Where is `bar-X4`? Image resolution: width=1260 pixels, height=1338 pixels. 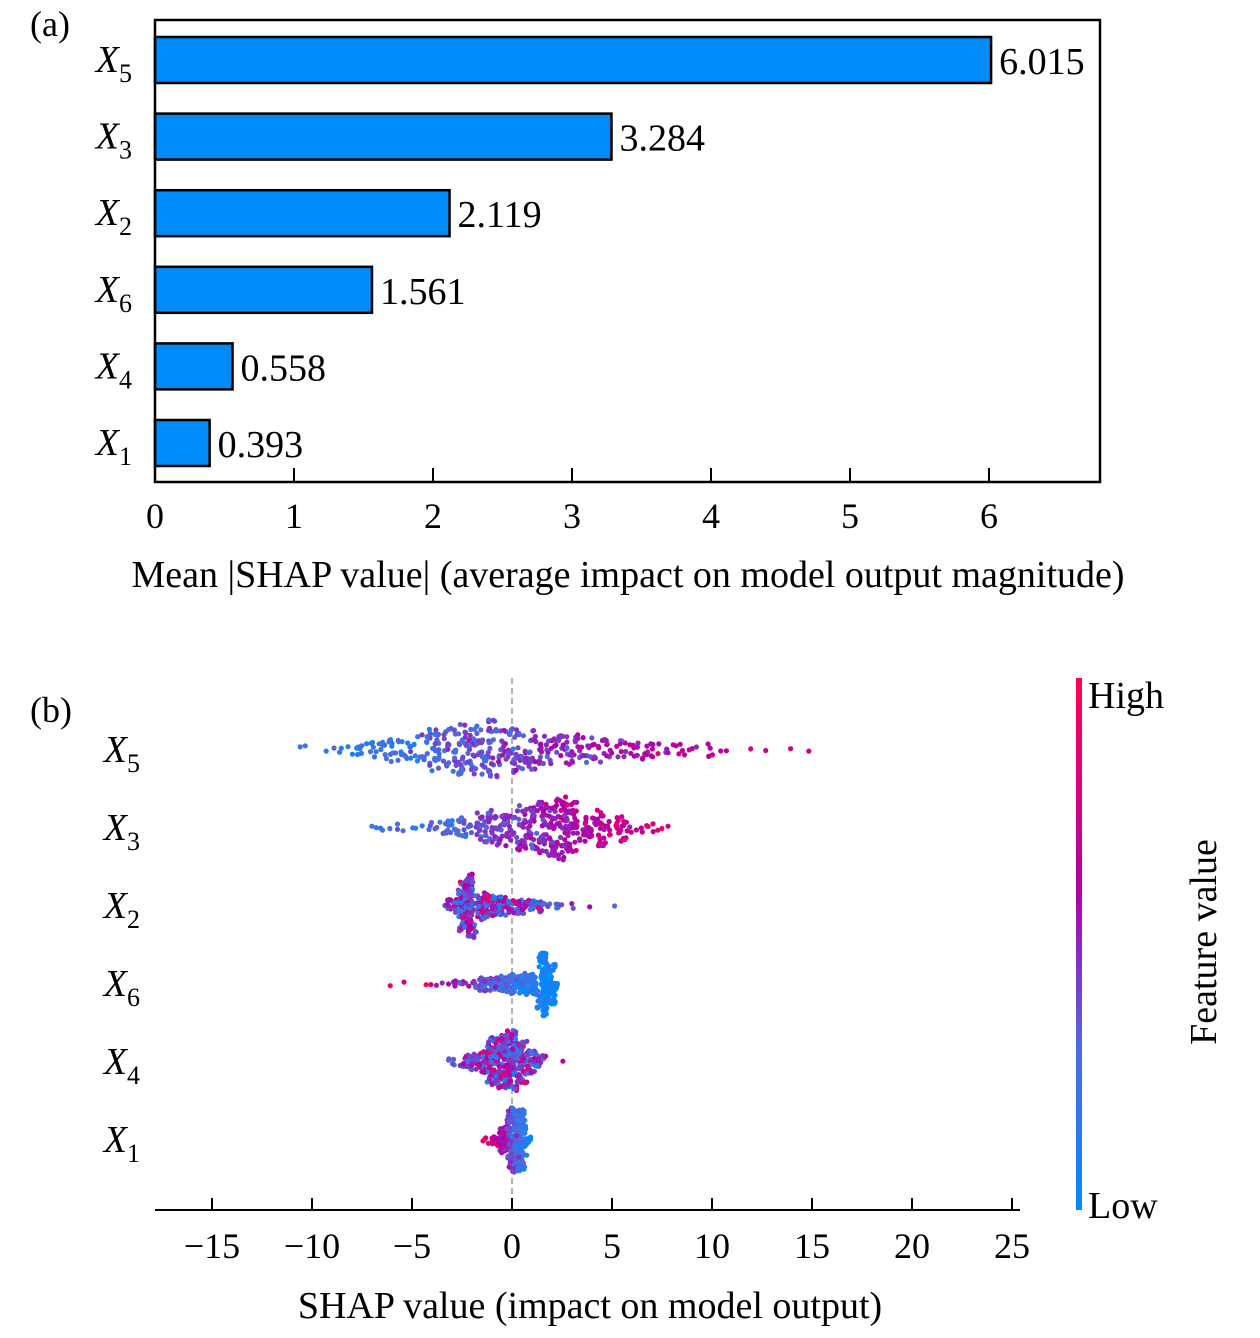
bar-X4 is located at coordinates (193, 366).